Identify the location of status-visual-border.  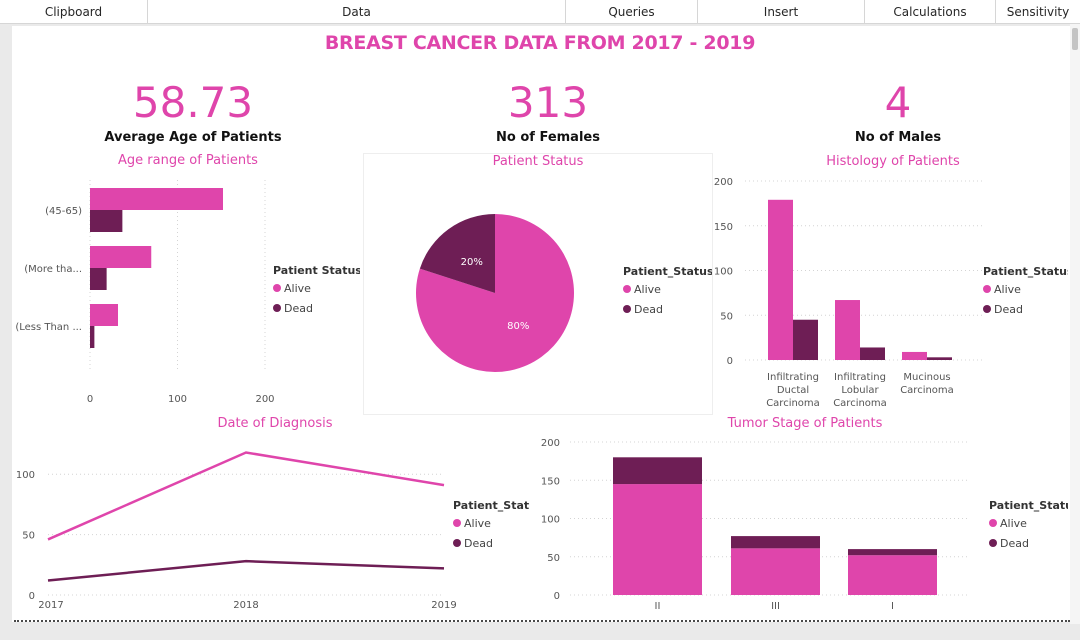
(538, 284).